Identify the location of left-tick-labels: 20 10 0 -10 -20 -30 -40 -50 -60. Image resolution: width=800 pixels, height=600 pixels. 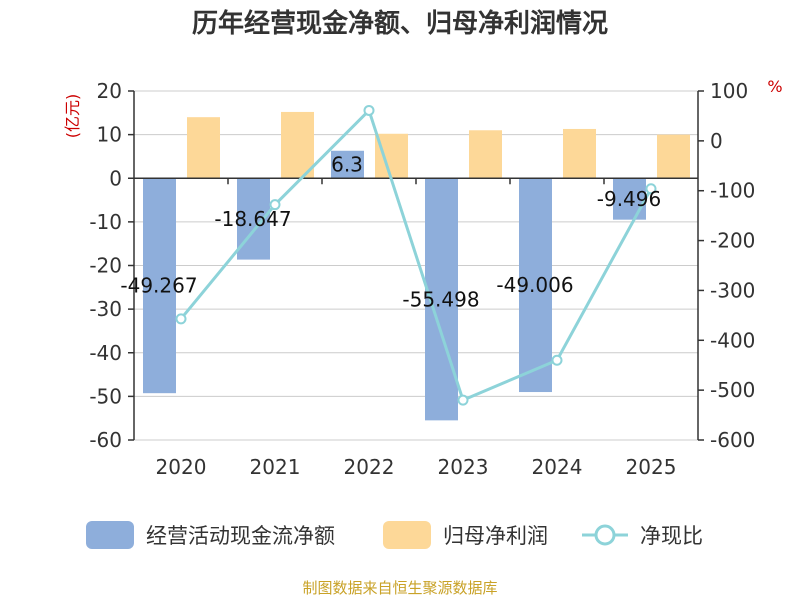
(105, 265).